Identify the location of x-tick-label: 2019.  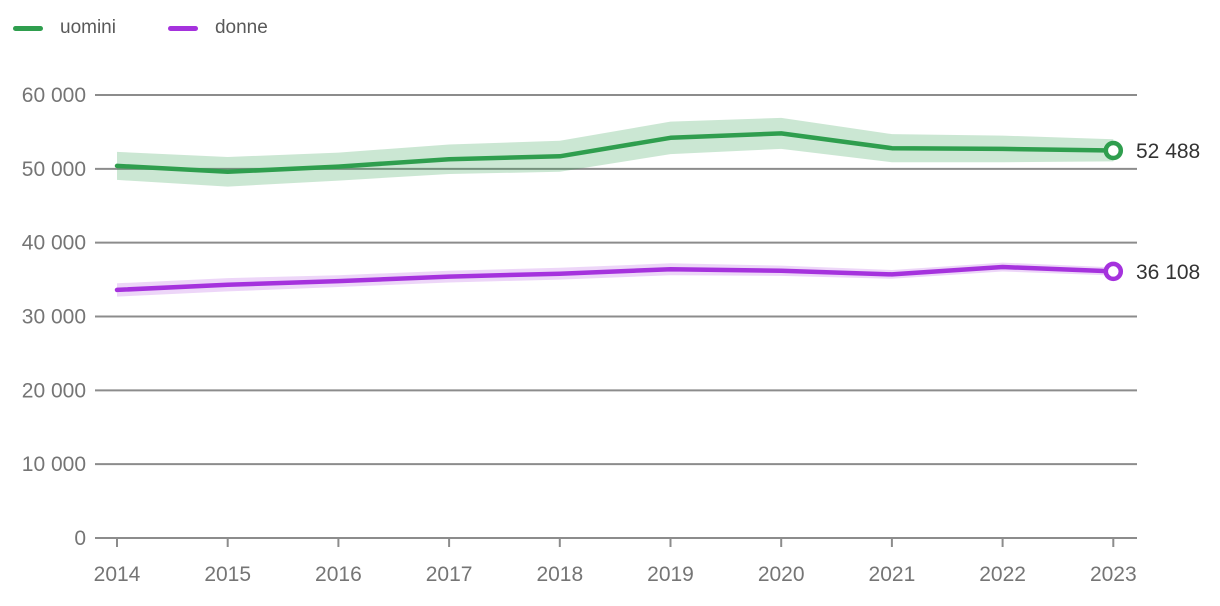
(670, 574).